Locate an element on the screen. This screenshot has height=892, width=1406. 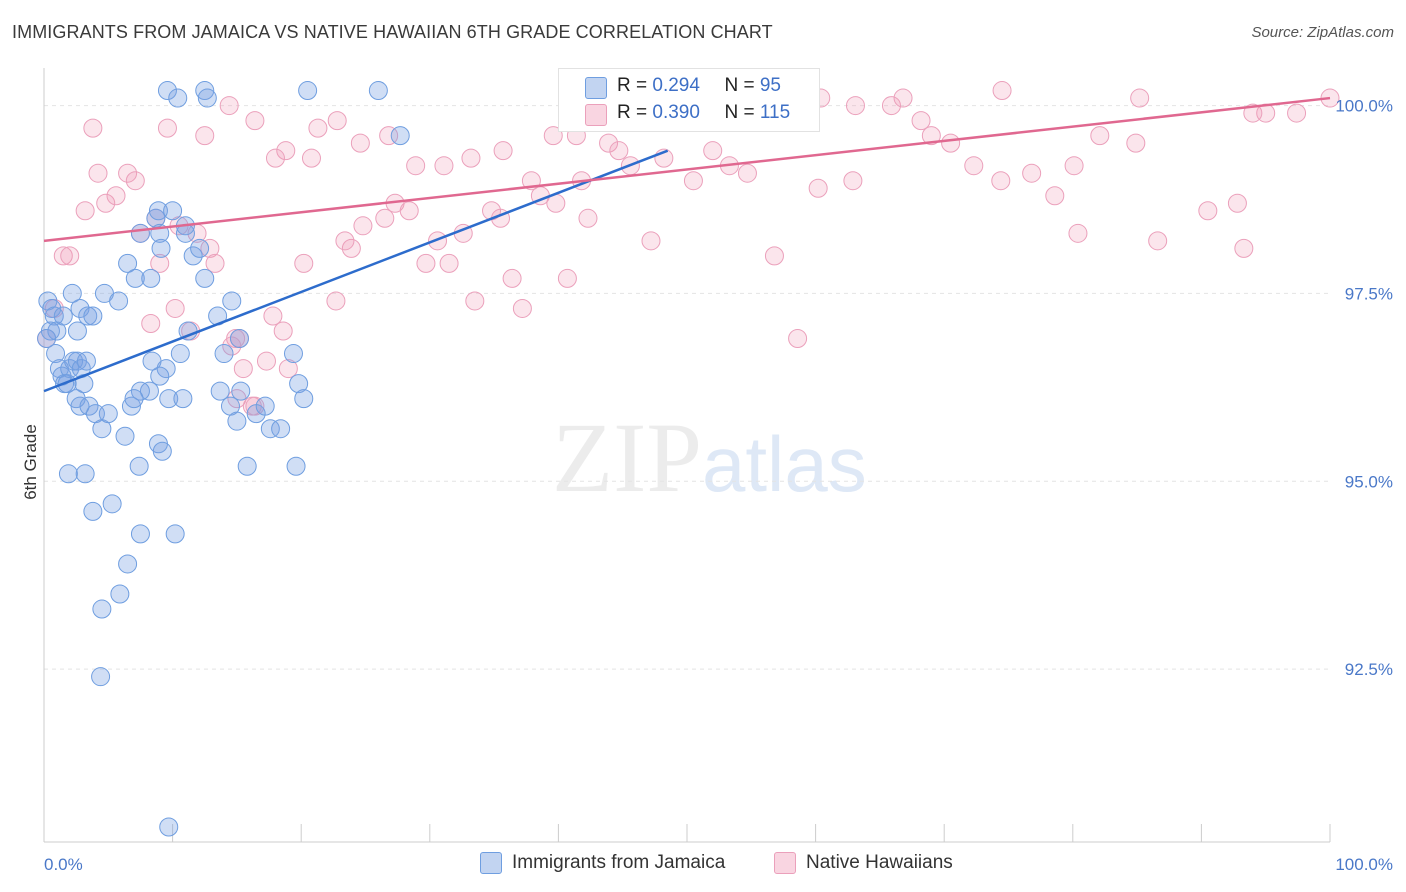
bottom-legend-jamaica: Immigrants from Jamaica is located at coordinates (619, 862).